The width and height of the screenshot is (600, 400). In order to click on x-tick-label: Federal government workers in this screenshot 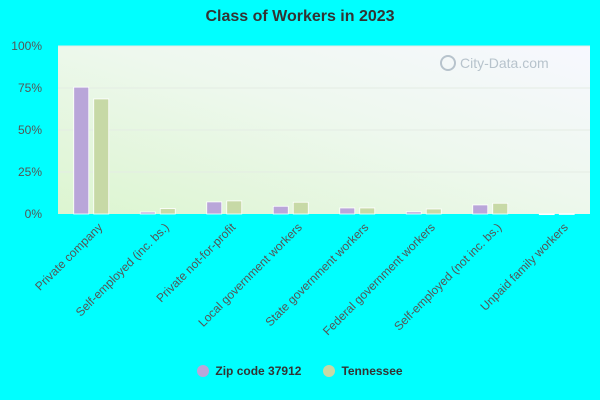, I will do `click(379, 279)`.